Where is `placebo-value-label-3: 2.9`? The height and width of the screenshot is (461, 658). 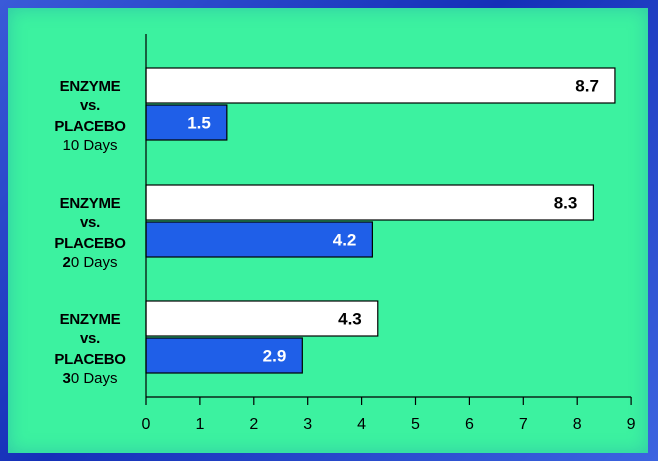
placebo-value-label-3: 2.9 is located at coordinates (275, 356).